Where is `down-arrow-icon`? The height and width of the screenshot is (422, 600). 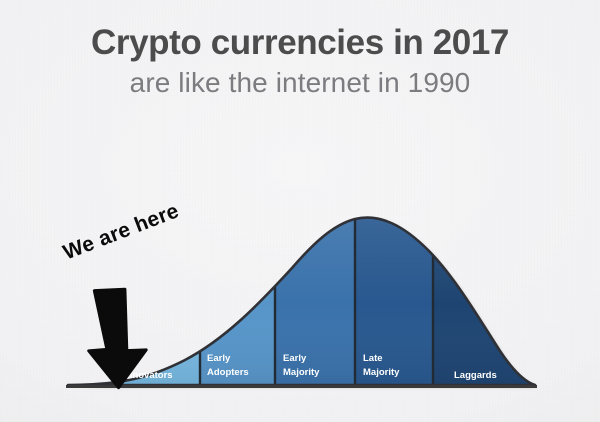
down-arrow-icon is located at coordinates (117, 338).